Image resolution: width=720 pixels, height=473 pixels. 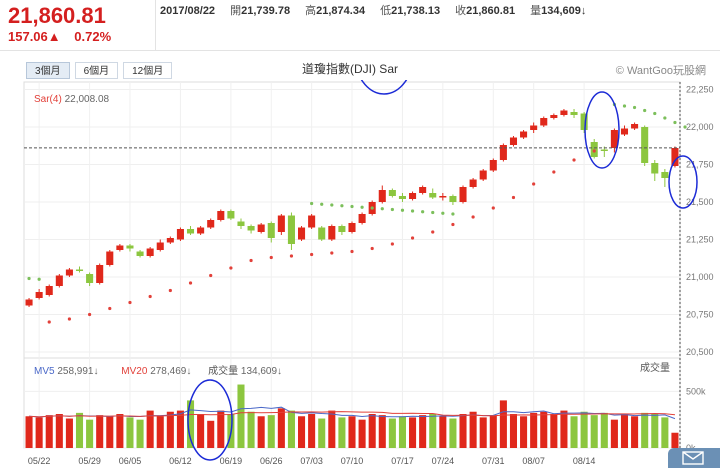 What do you see at coordinates (96, 70) in the screenshot?
I see `range-6-months-button: 6個月` at bounding box center [96, 70].